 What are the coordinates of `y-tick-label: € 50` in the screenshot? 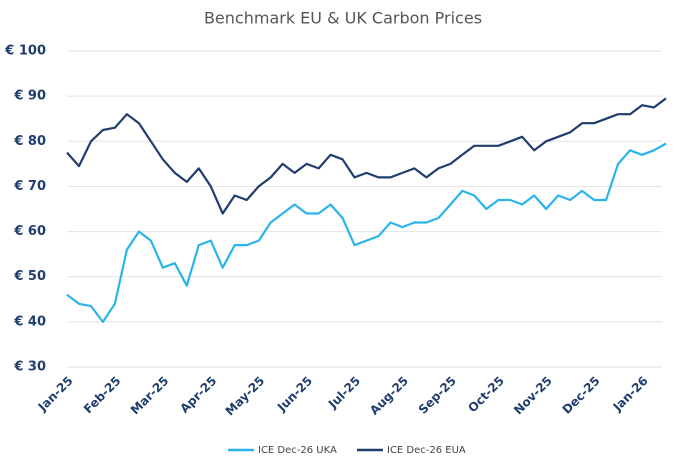 It's located at (29, 276).